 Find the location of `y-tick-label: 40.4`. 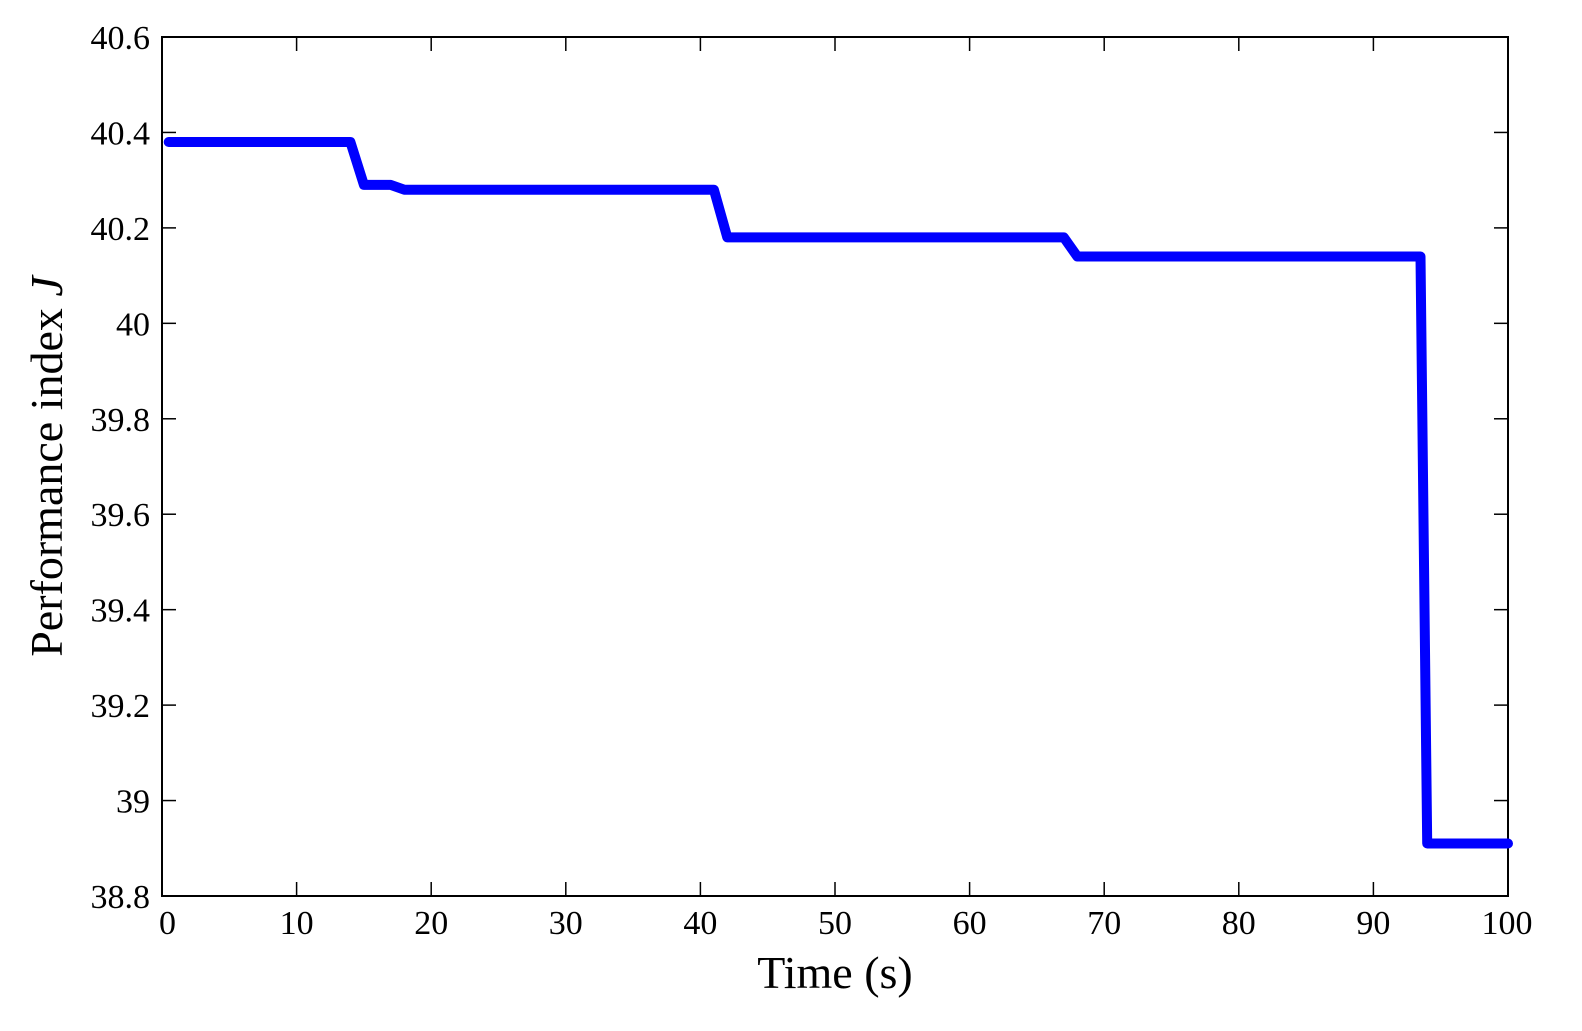

y-tick-label: 40.4 is located at coordinates (121, 133).